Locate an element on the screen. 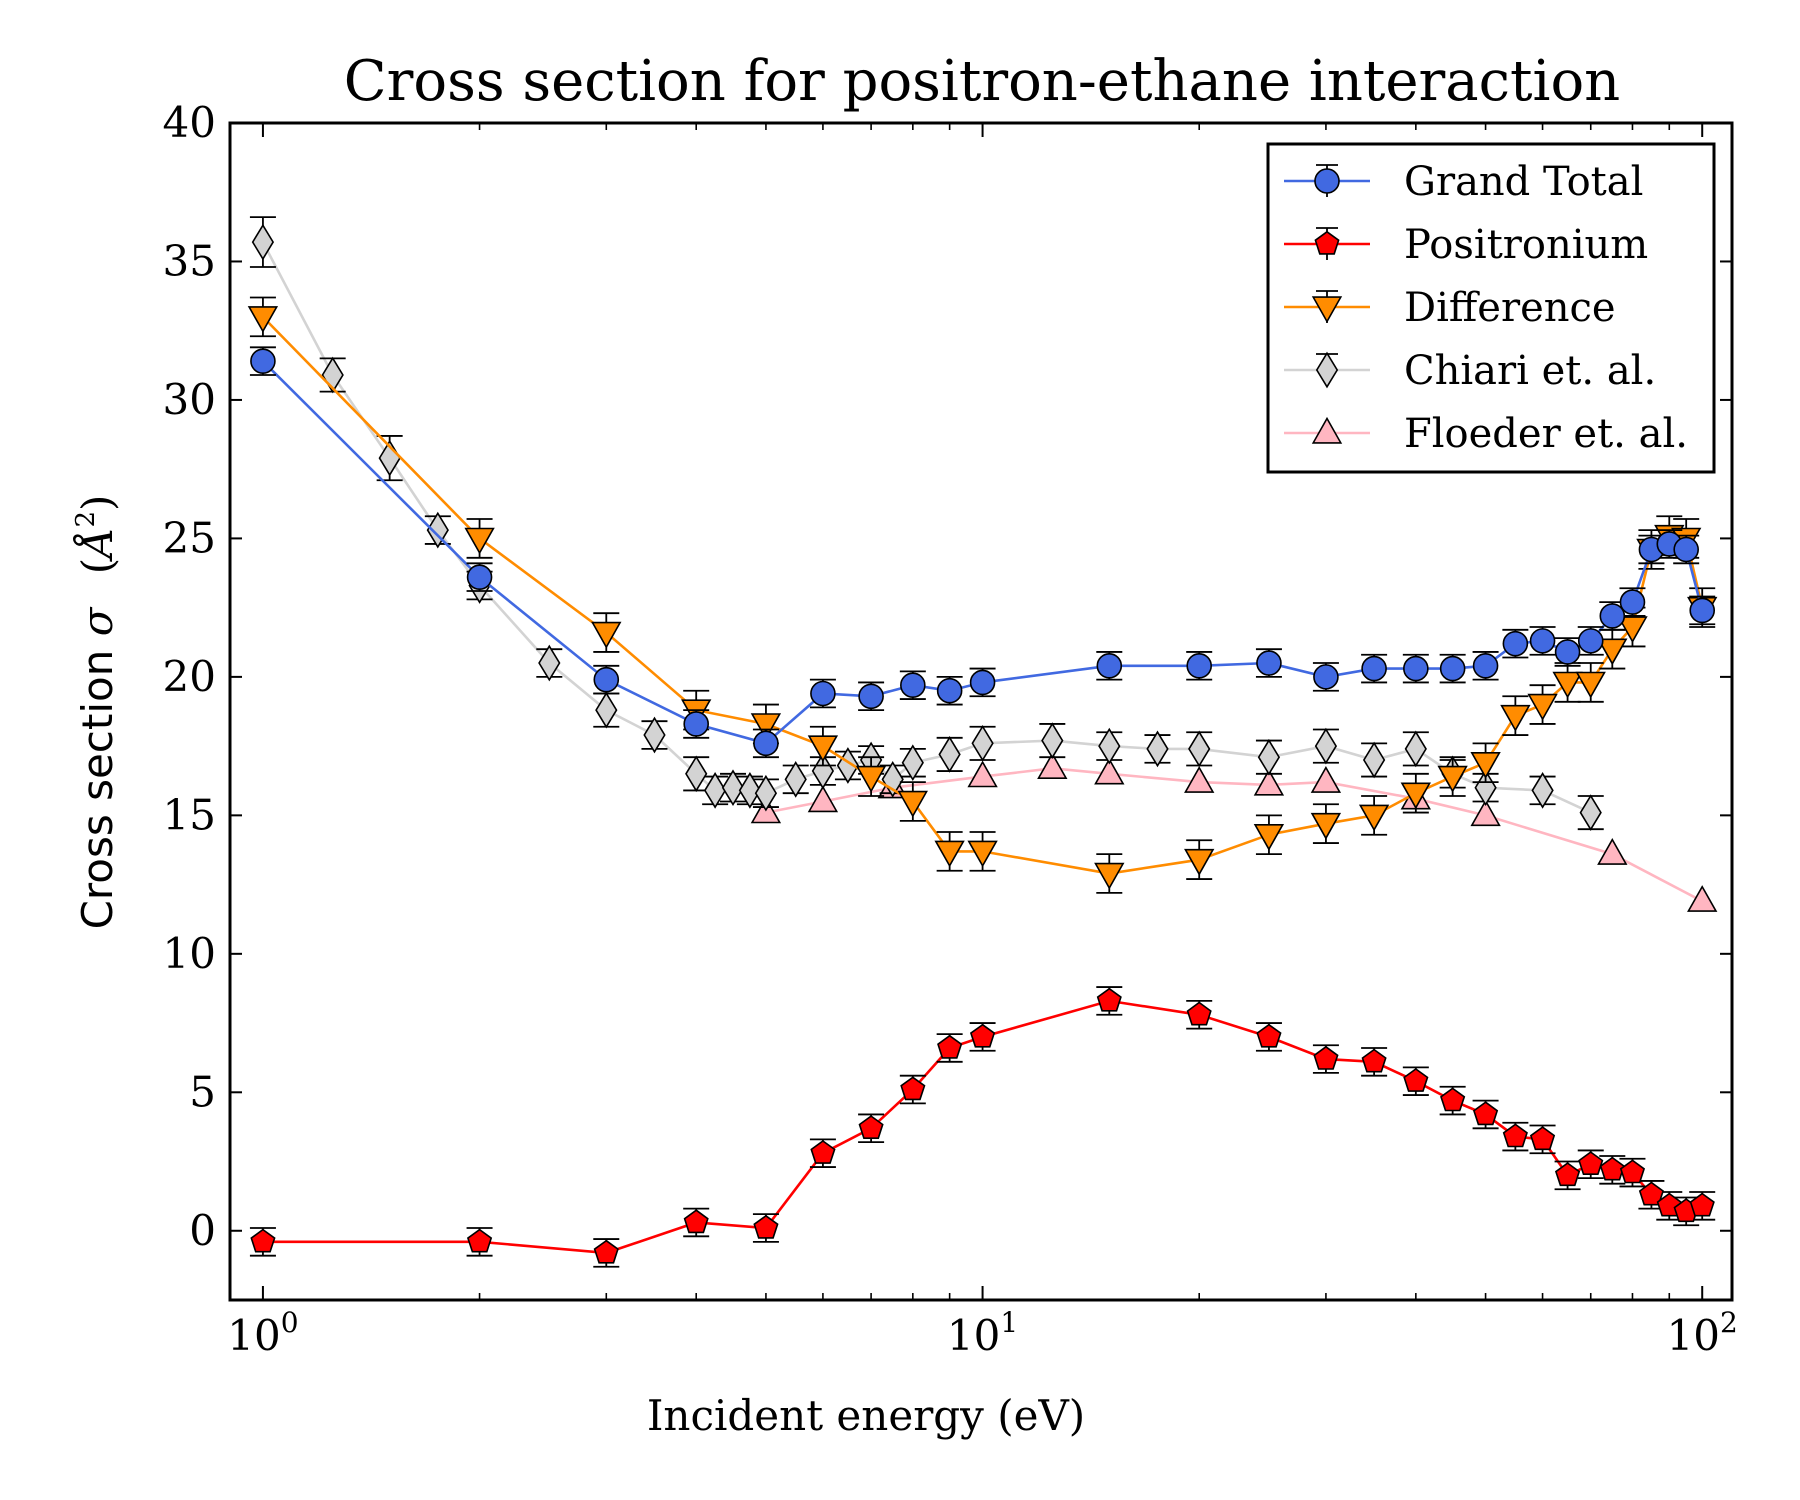 The image size is (1800, 1500). legend-label: Grand Total is located at coordinates (1523, 182).